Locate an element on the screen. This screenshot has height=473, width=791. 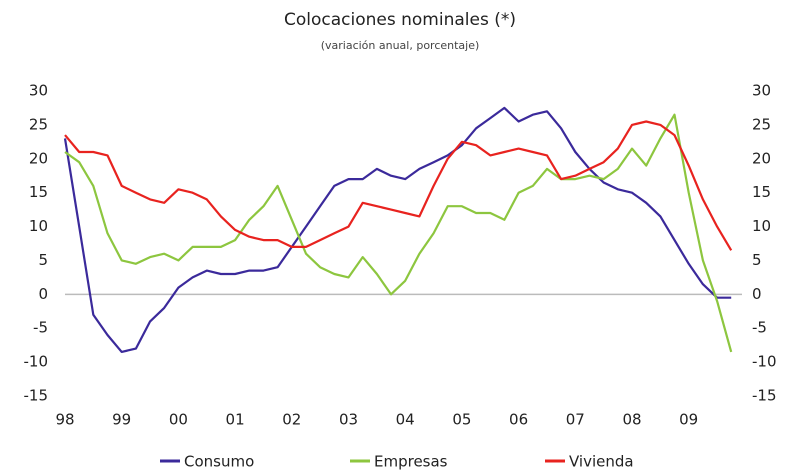
legend-label: Consumo is located at coordinates (219, 462).